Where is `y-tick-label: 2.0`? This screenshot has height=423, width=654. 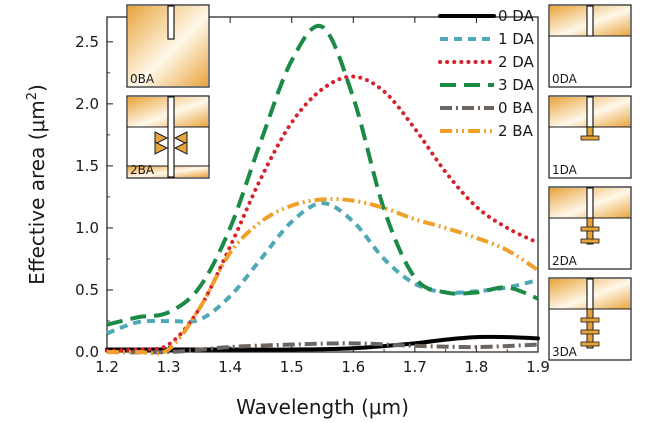
y-tick-label: 2.0 is located at coordinates (87, 104).